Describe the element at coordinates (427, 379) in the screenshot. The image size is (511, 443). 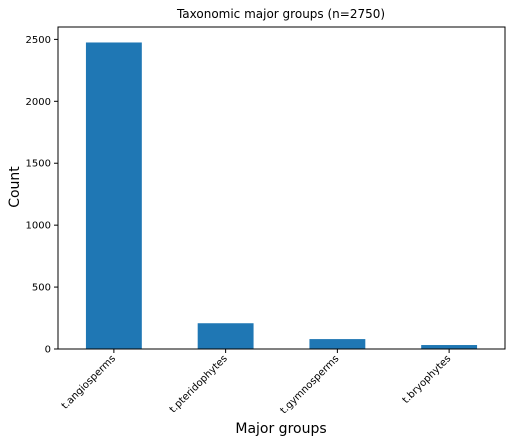
I see `x-tick-label: t.bryophytes` at that location.